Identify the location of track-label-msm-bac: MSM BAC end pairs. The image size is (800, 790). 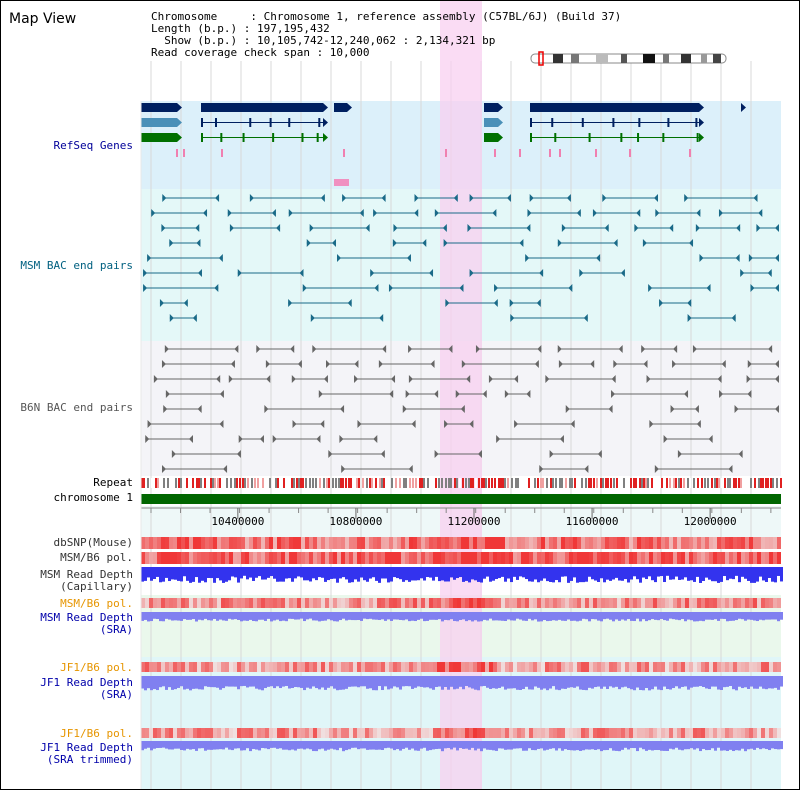
(76, 265).